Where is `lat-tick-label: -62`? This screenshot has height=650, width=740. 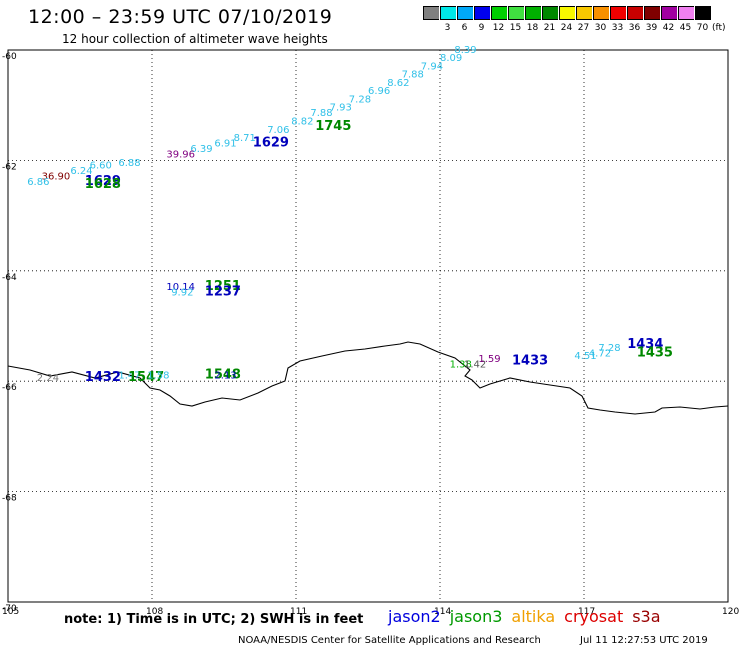
lat-tick-label: -62 is located at coordinates (9, 167).